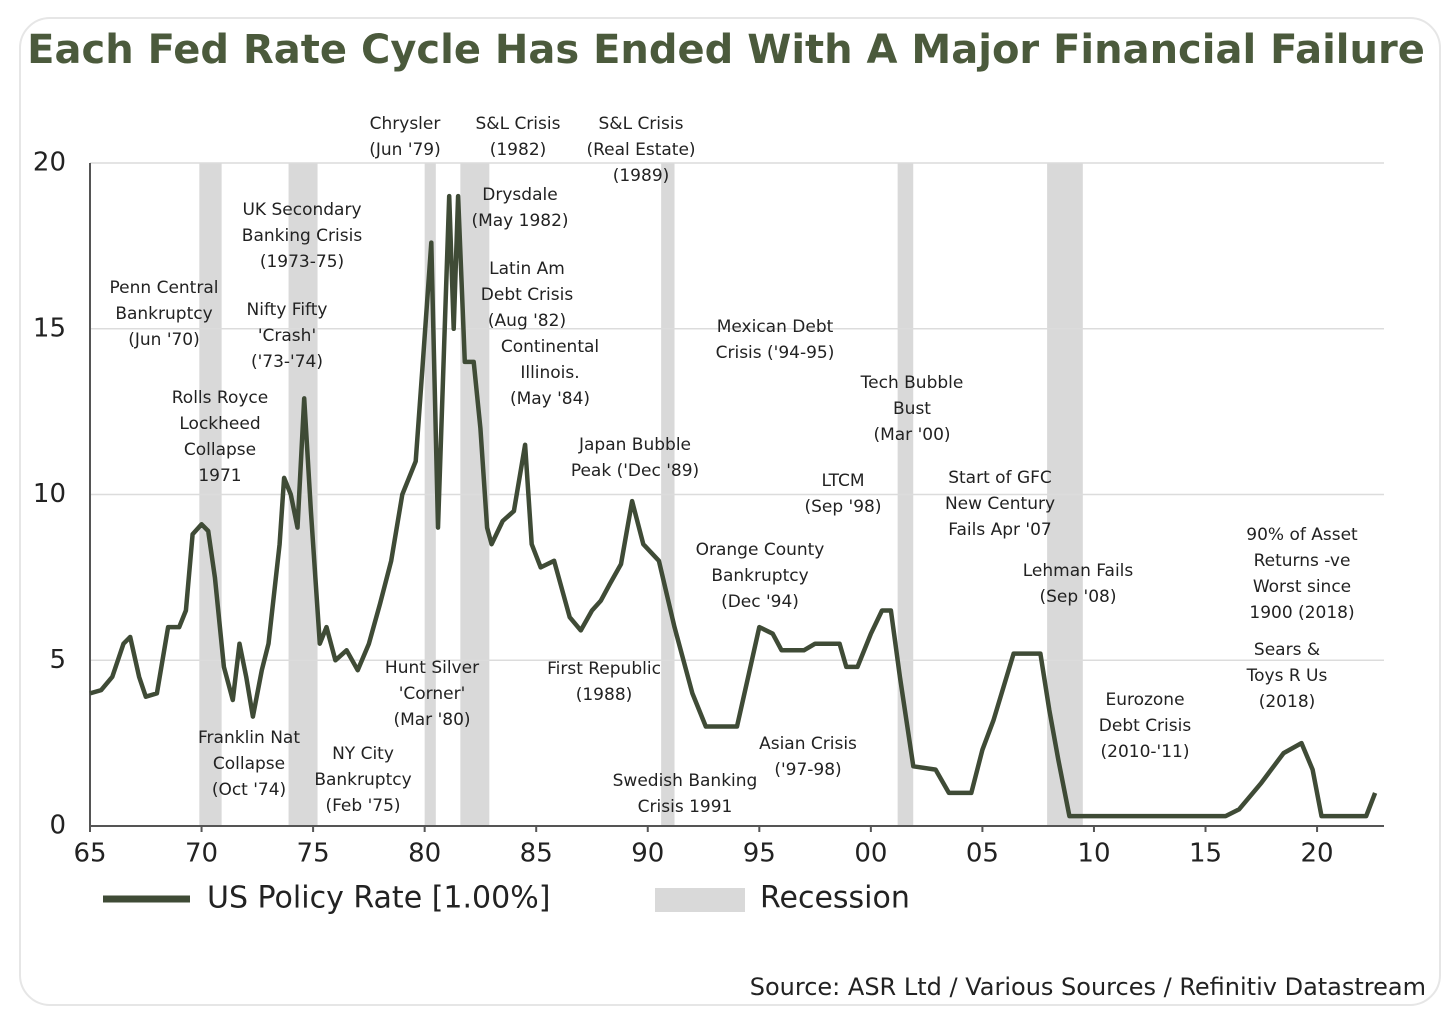 The image size is (1456, 1017). What do you see at coordinates (49, 163) in the screenshot?
I see `y-tick-label: 20` at bounding box center [49, 163].